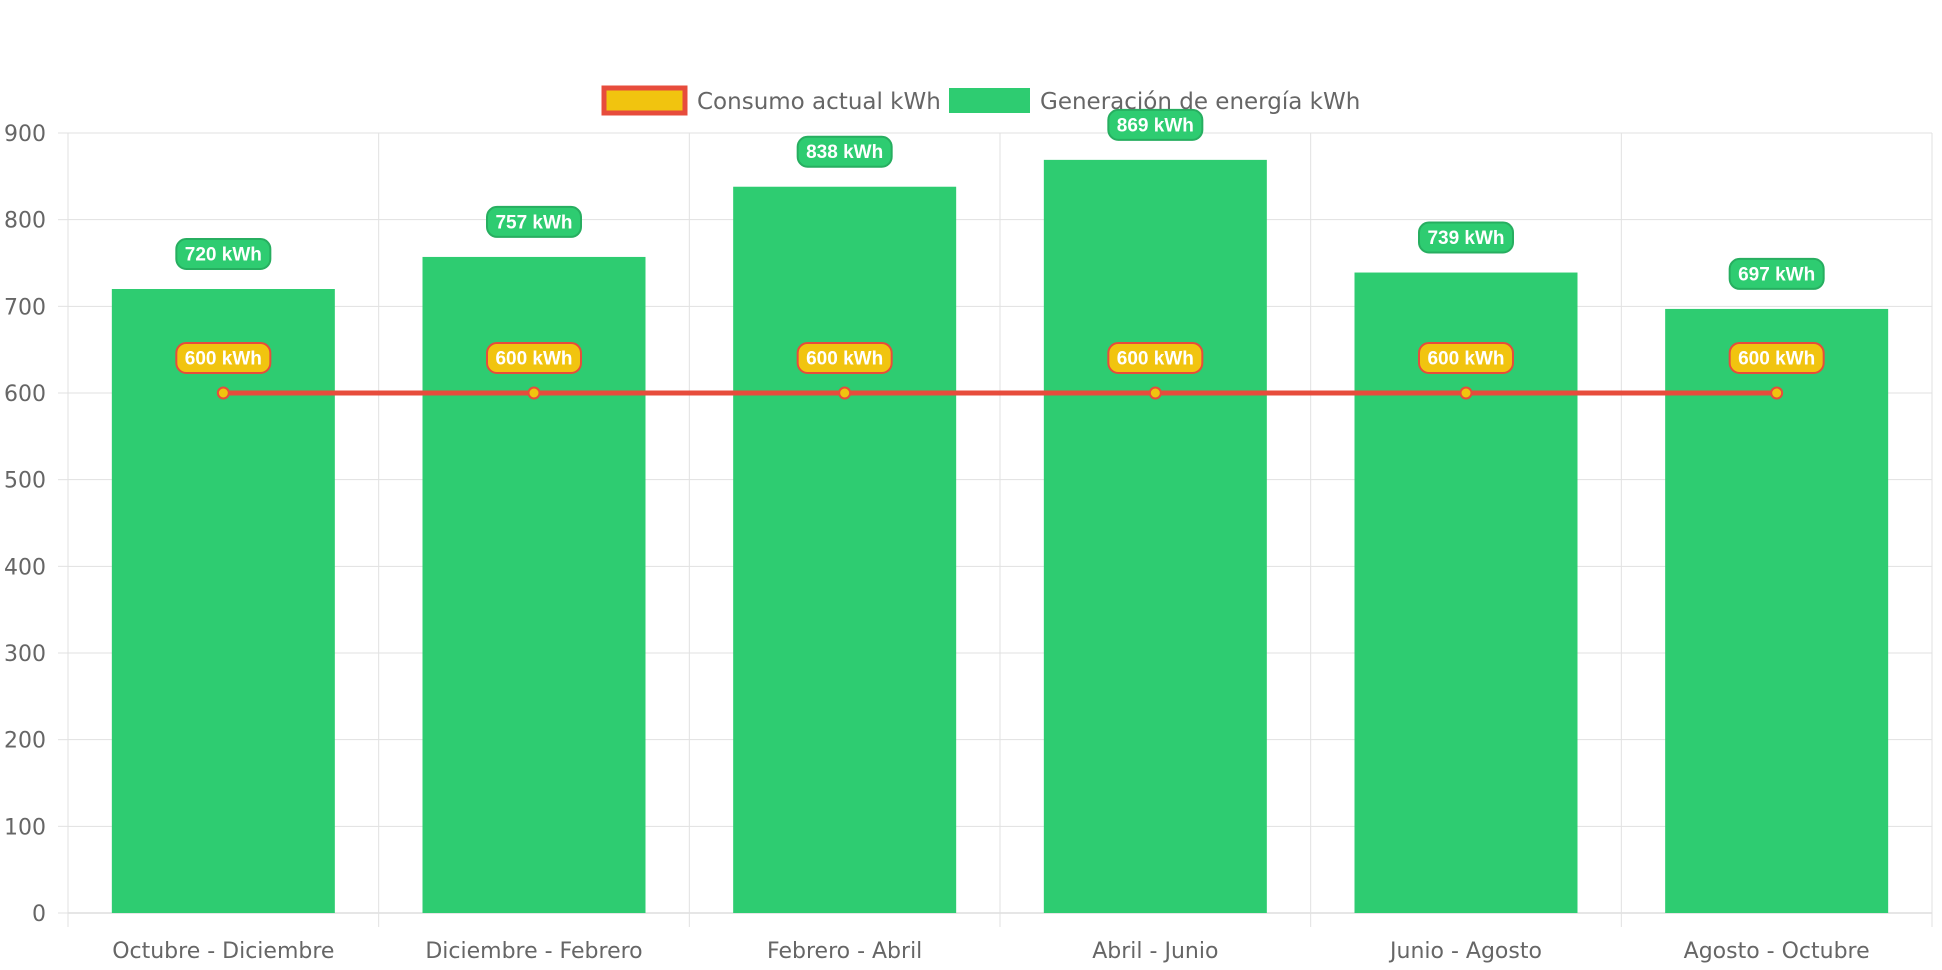  Describe the element at coordinates (1777, 951) in the screenshot. I see `x-category-label: Agosto - Octubre` at that location.